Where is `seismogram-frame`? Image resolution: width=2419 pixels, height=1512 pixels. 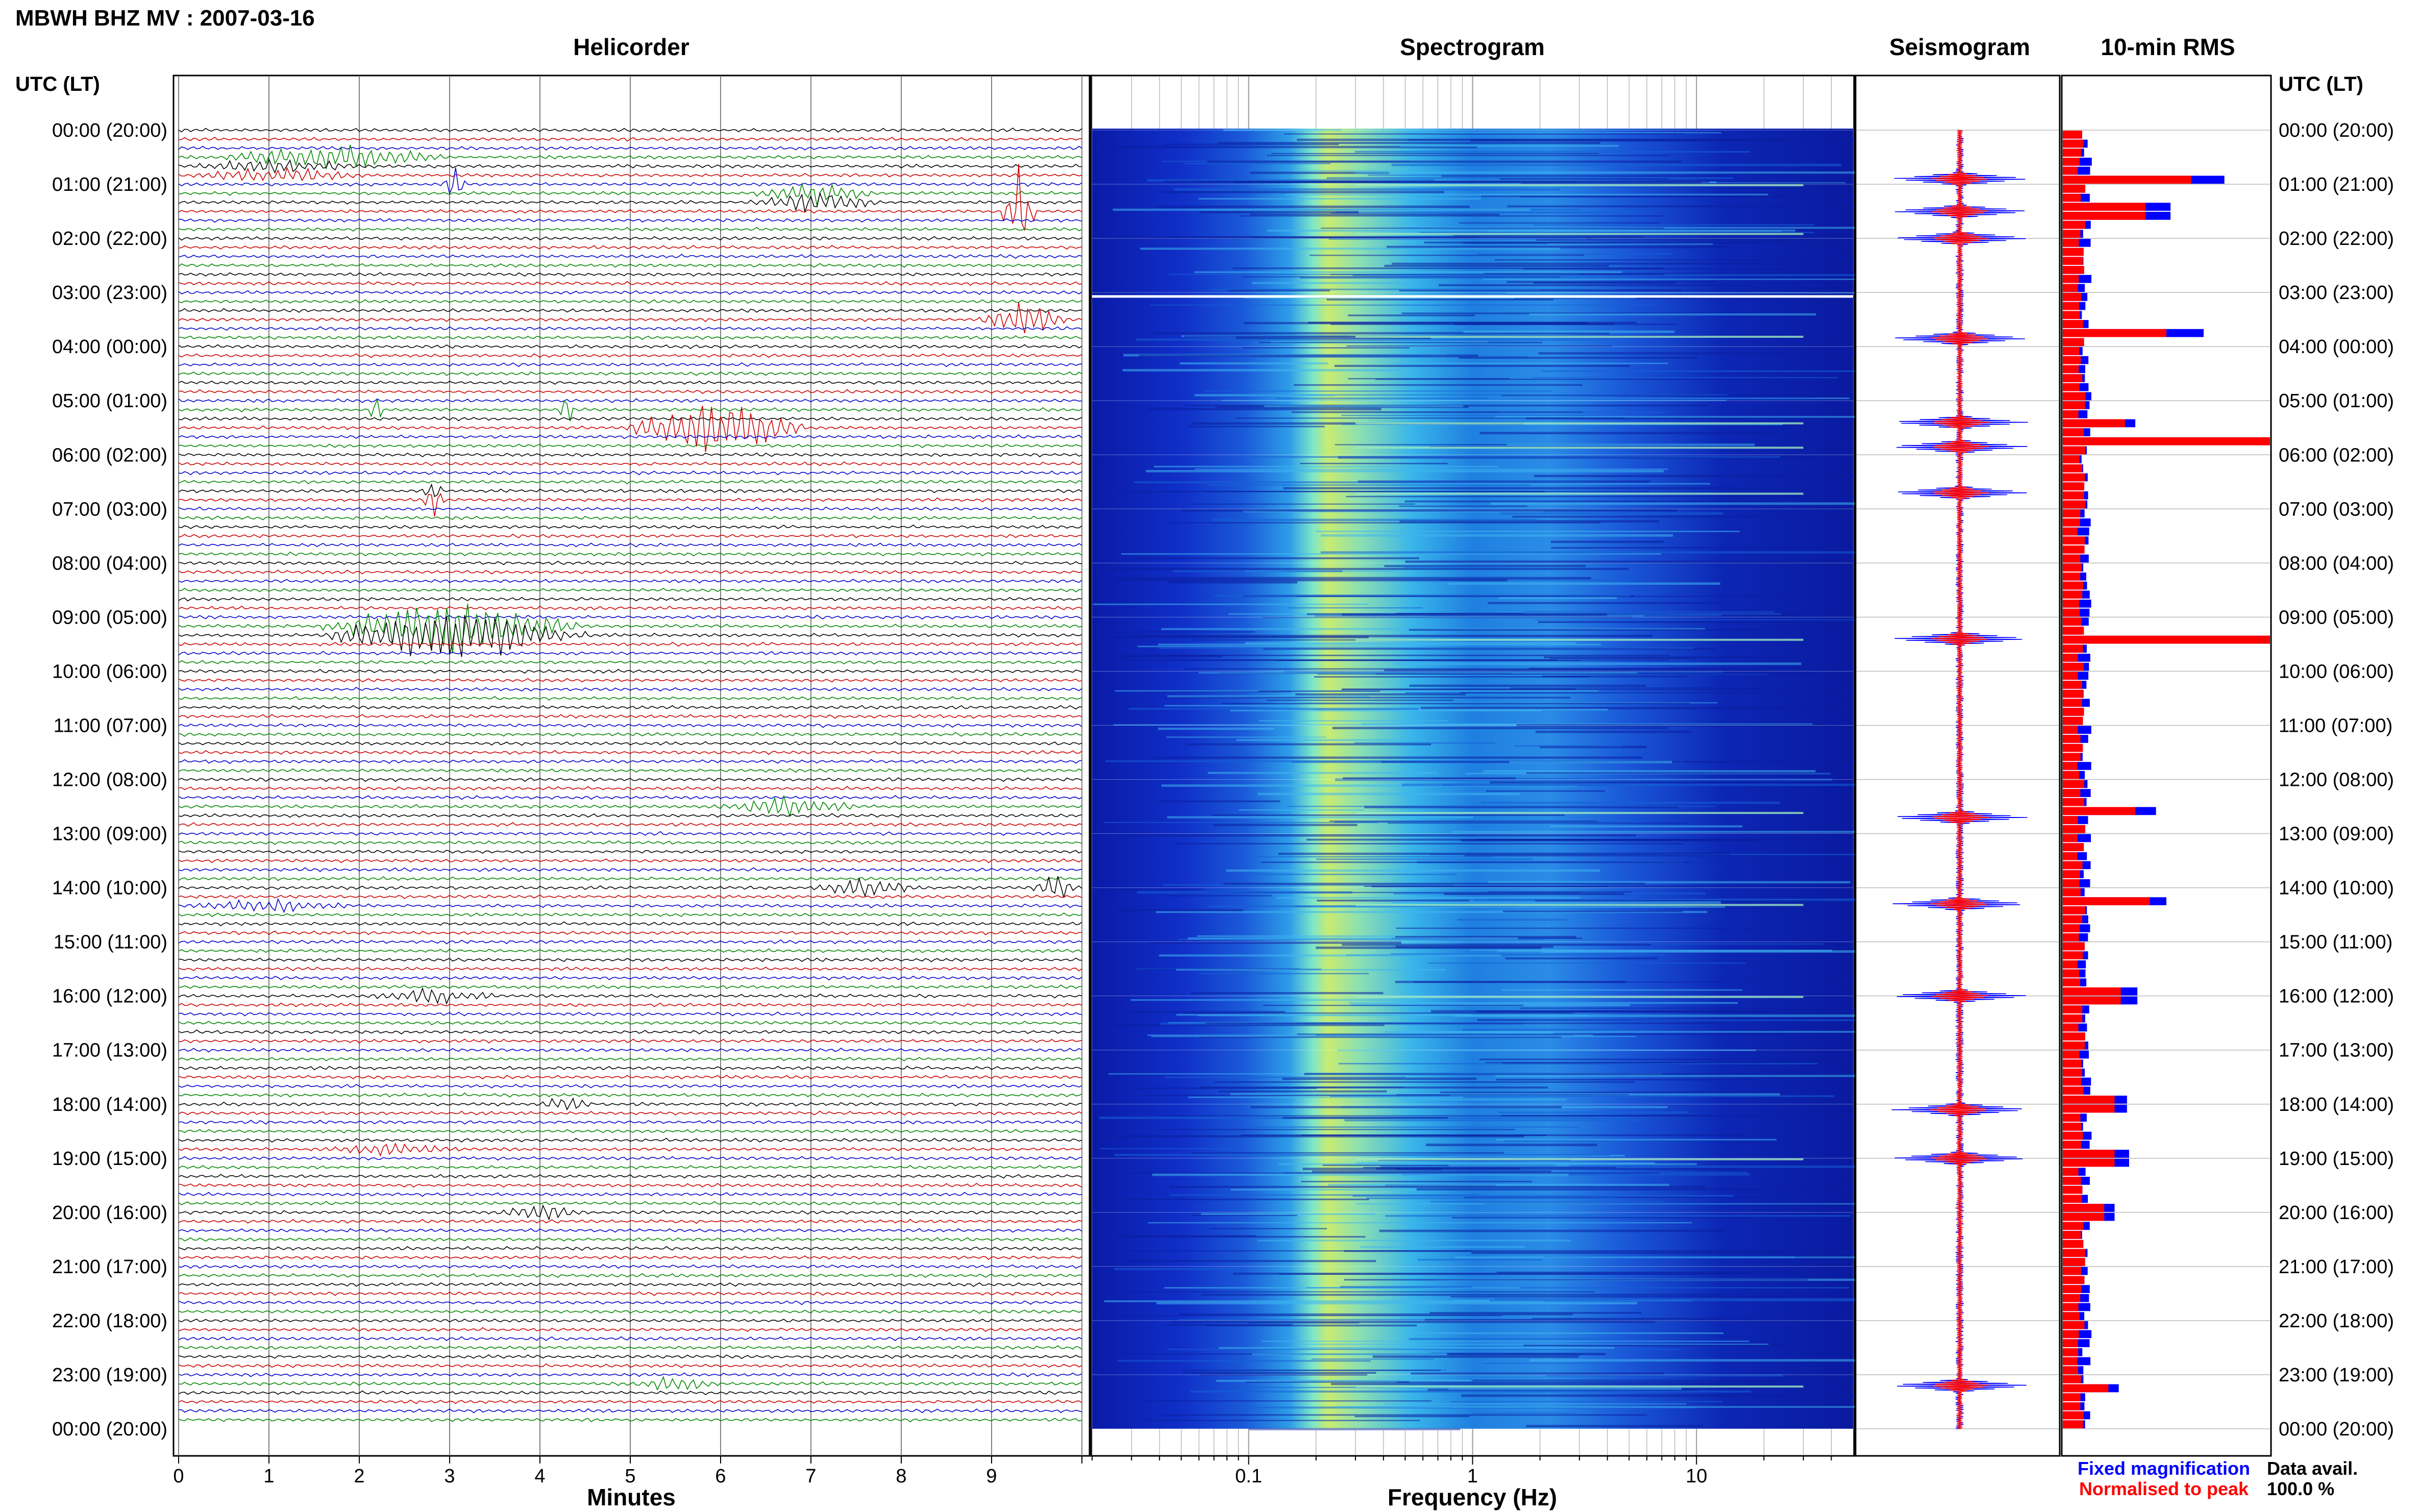 seismogram-frame is located at coordinates (1958, 766).